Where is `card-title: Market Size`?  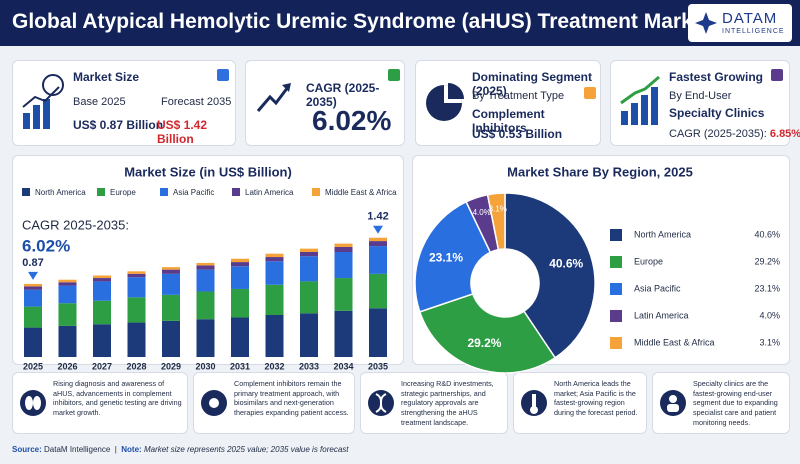 card-title: Market Size is located at coordinates (106, 77).